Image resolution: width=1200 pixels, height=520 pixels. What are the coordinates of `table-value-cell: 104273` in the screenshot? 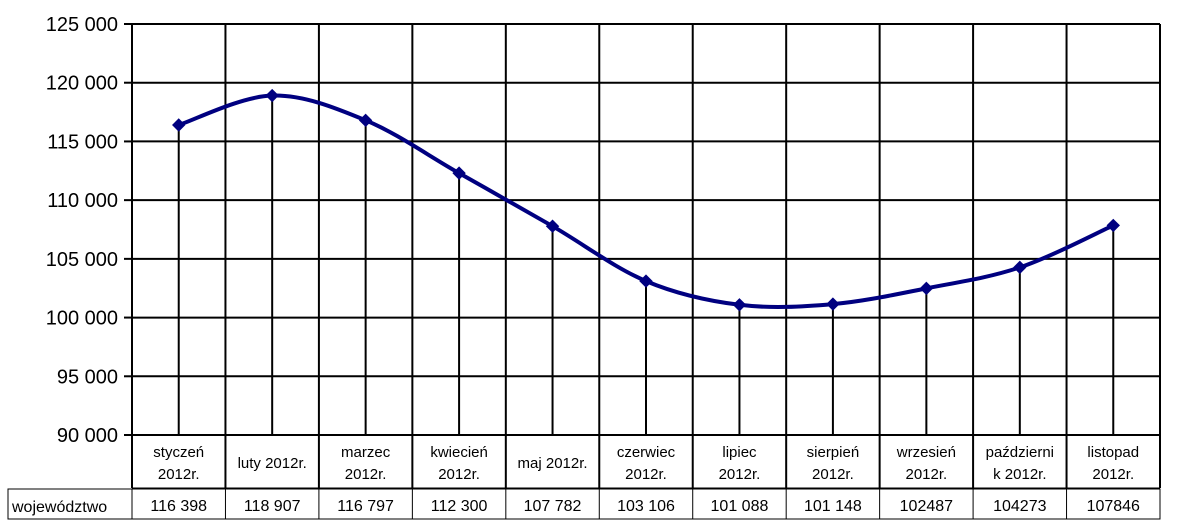 It's located at (1019, 506).